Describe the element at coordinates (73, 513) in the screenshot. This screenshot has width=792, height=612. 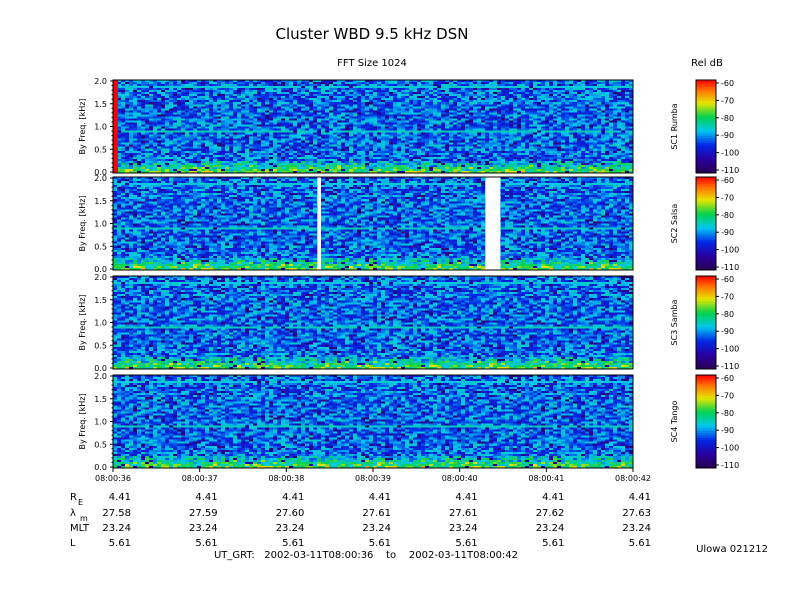
I see `ephemeris-label: λ` at that location.